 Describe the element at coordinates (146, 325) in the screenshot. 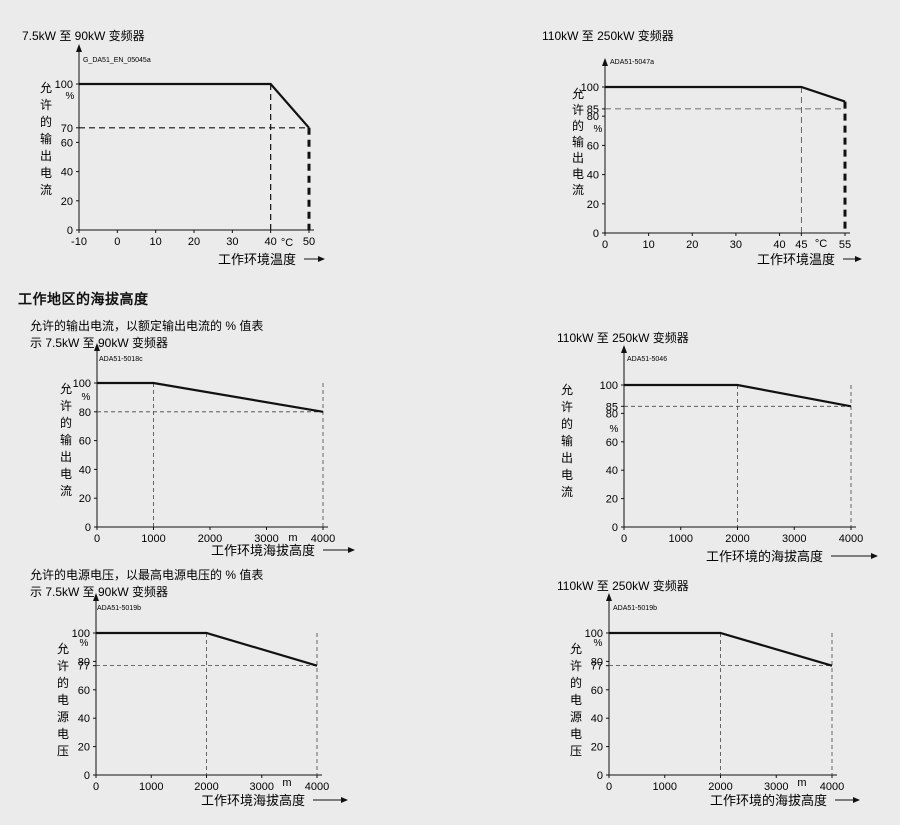

I see `chart-title: 允许的输出电流，以额定输出电流的 % 值表` at that location.